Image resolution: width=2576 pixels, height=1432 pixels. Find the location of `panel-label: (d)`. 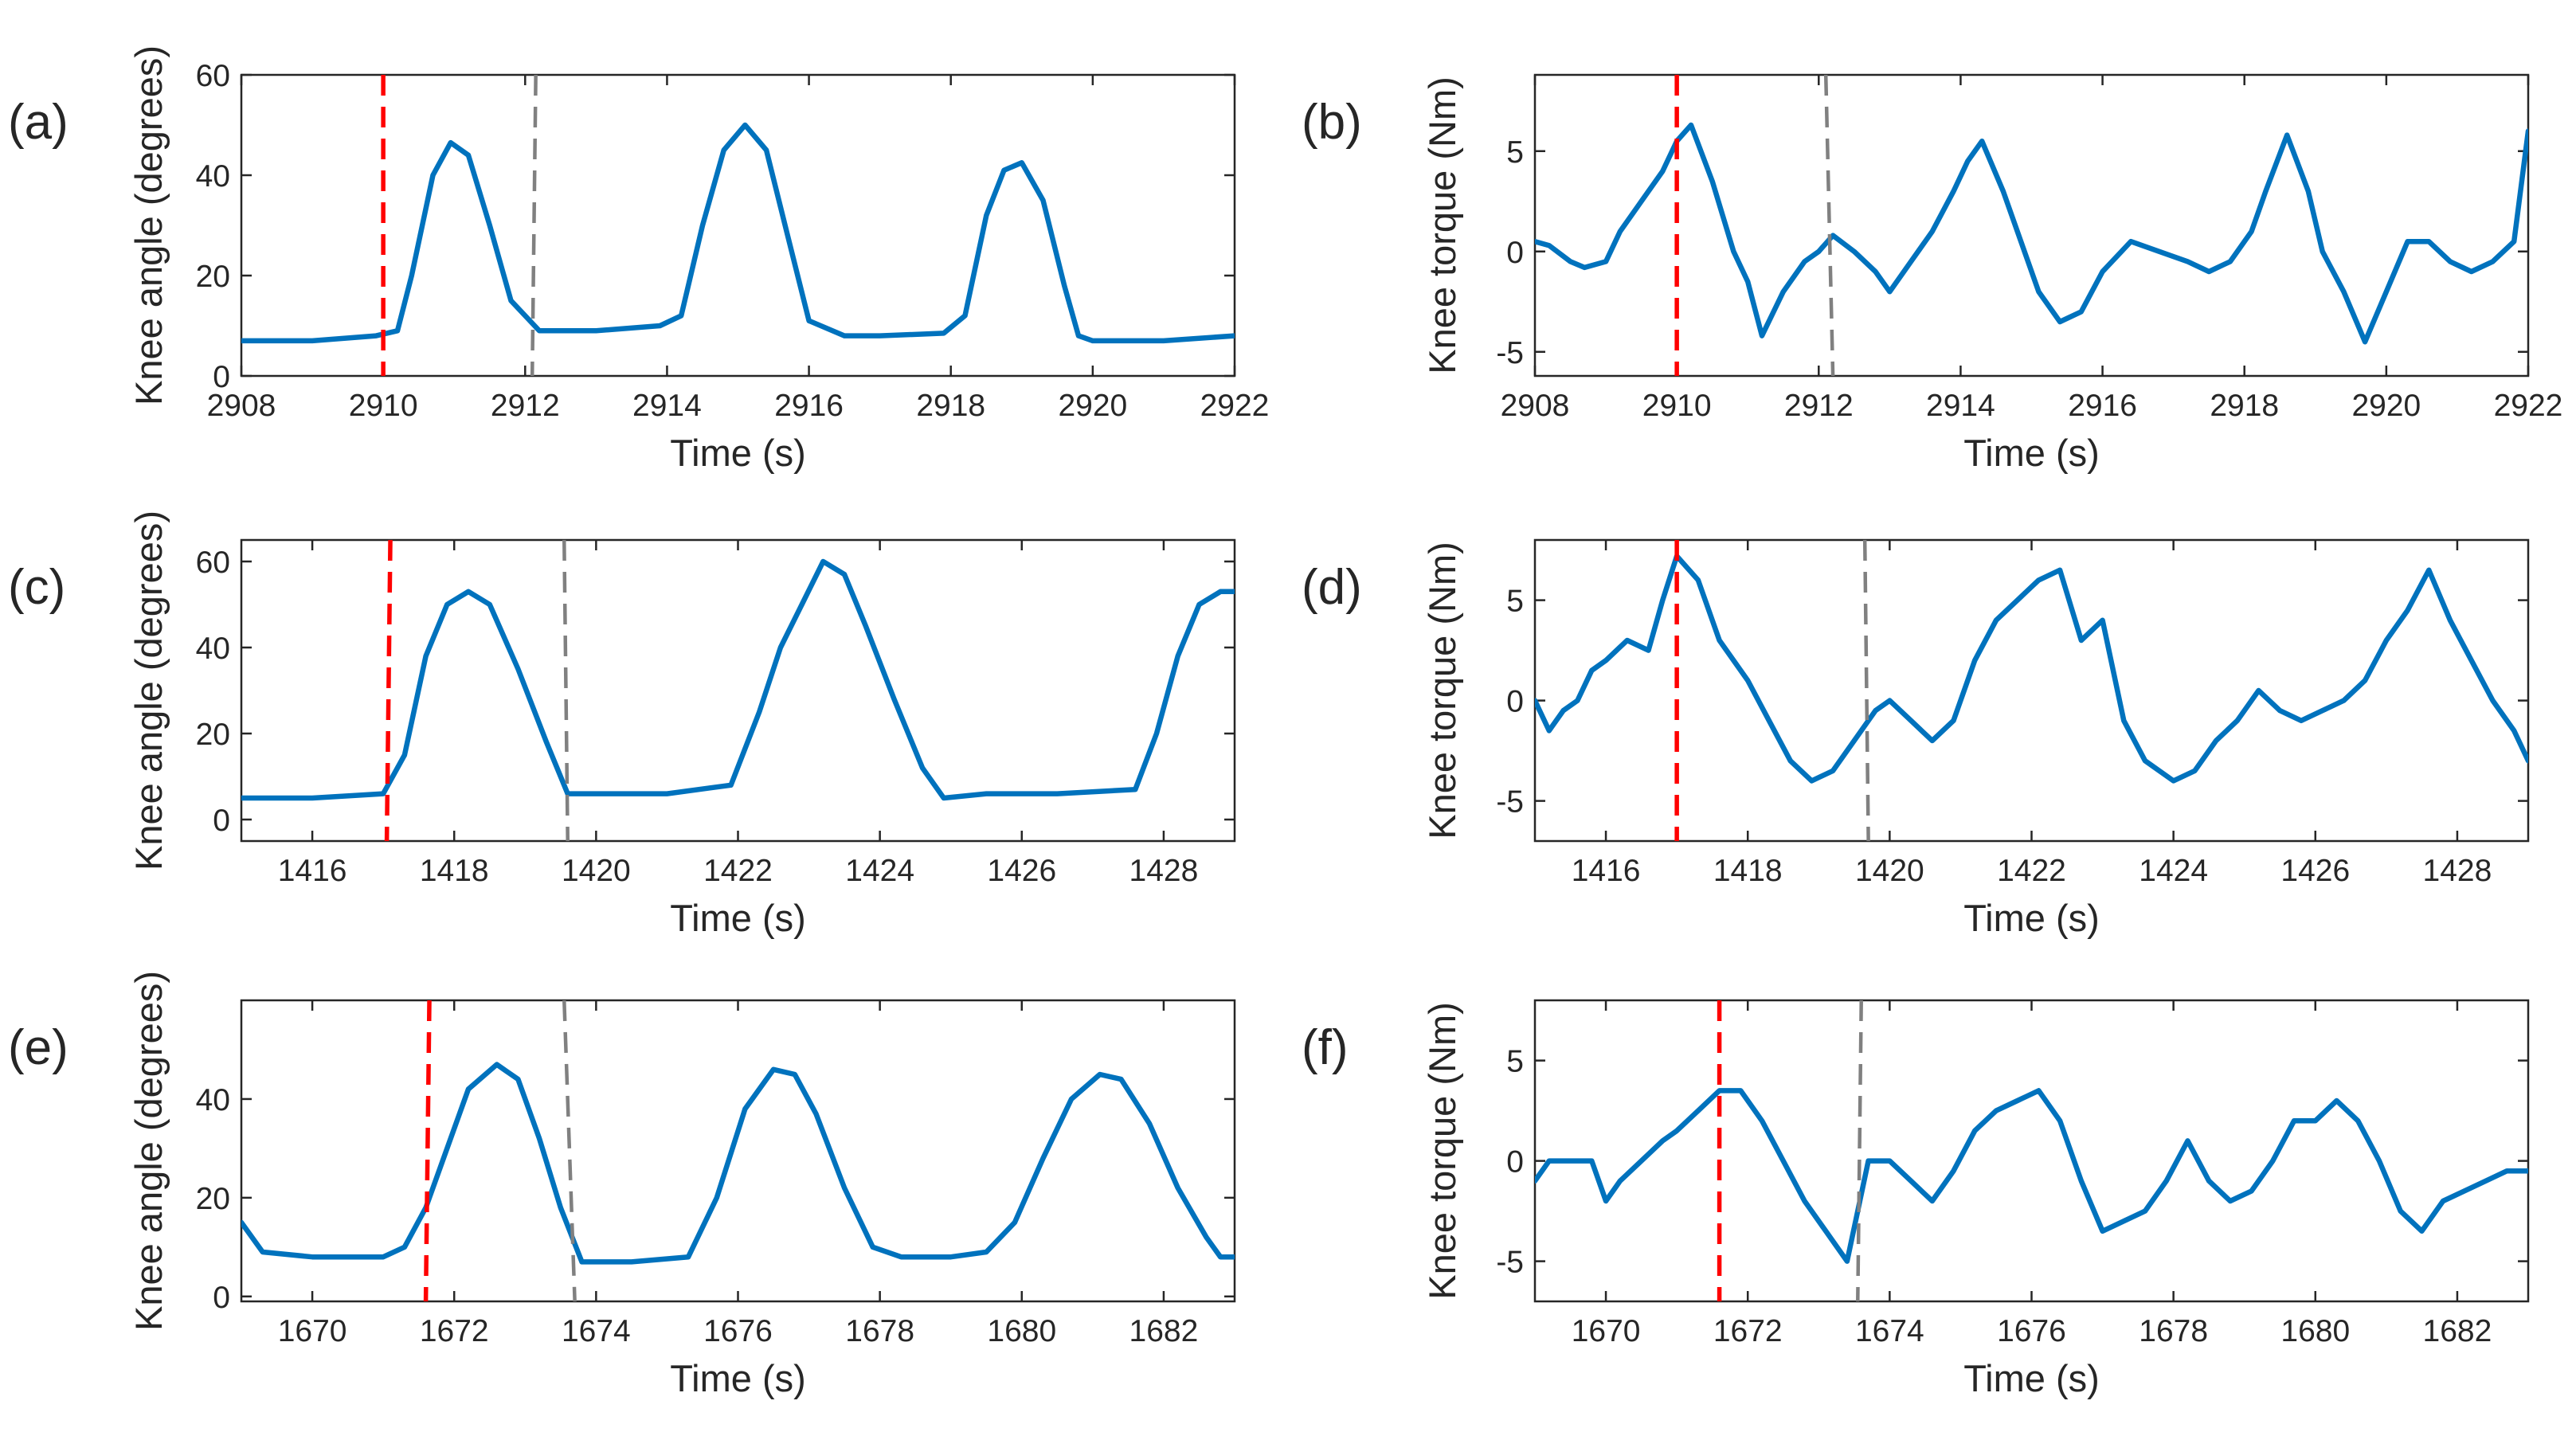

panel-label: (d) is located at coordinates (1332, 587).